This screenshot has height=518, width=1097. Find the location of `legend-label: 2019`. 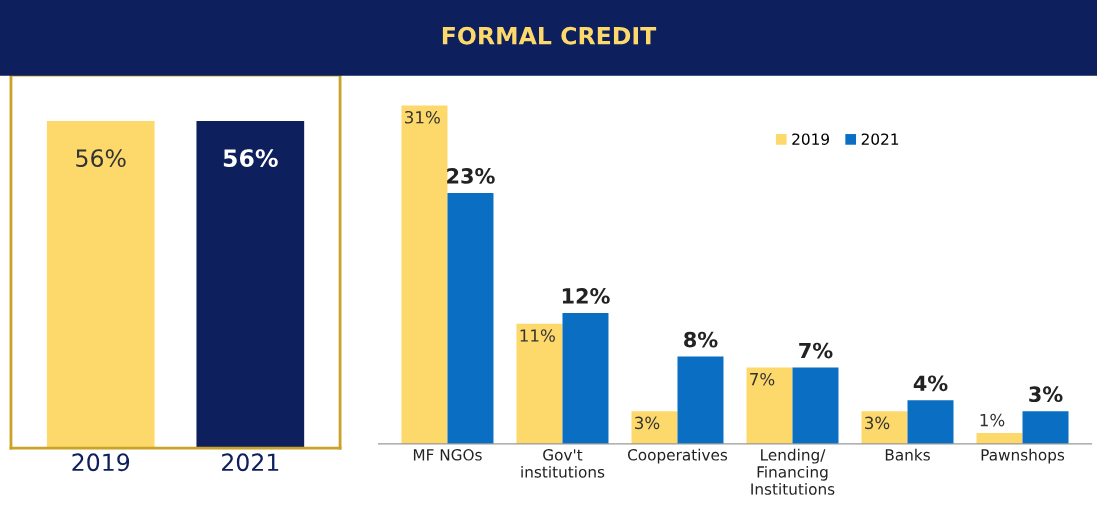

legend-label: 2019 is located at coordinates (810, 139).